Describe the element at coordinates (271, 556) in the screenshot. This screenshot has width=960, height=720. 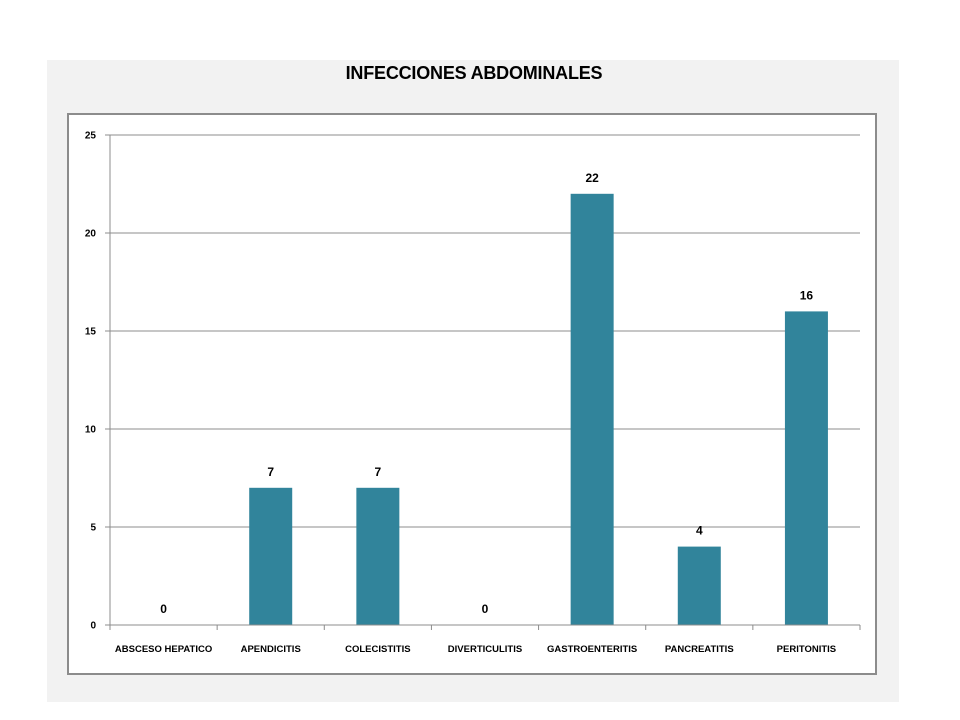
I see `bar-apendicitis` at that location.